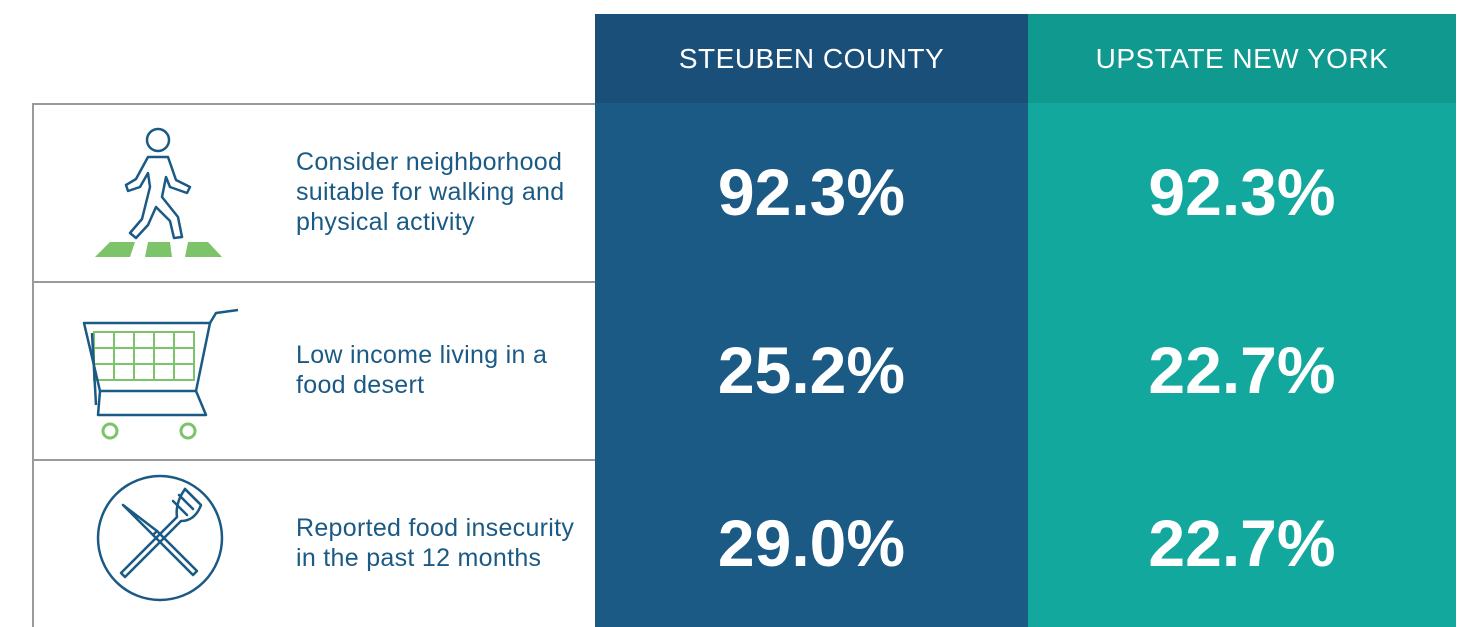 Image resolution: width=1469 pixels, height=627 pixels. What do you see at coordinates (811, 192) in the screenshot?
I see `county-value: 92.3%` at bounding box center [811, 192].